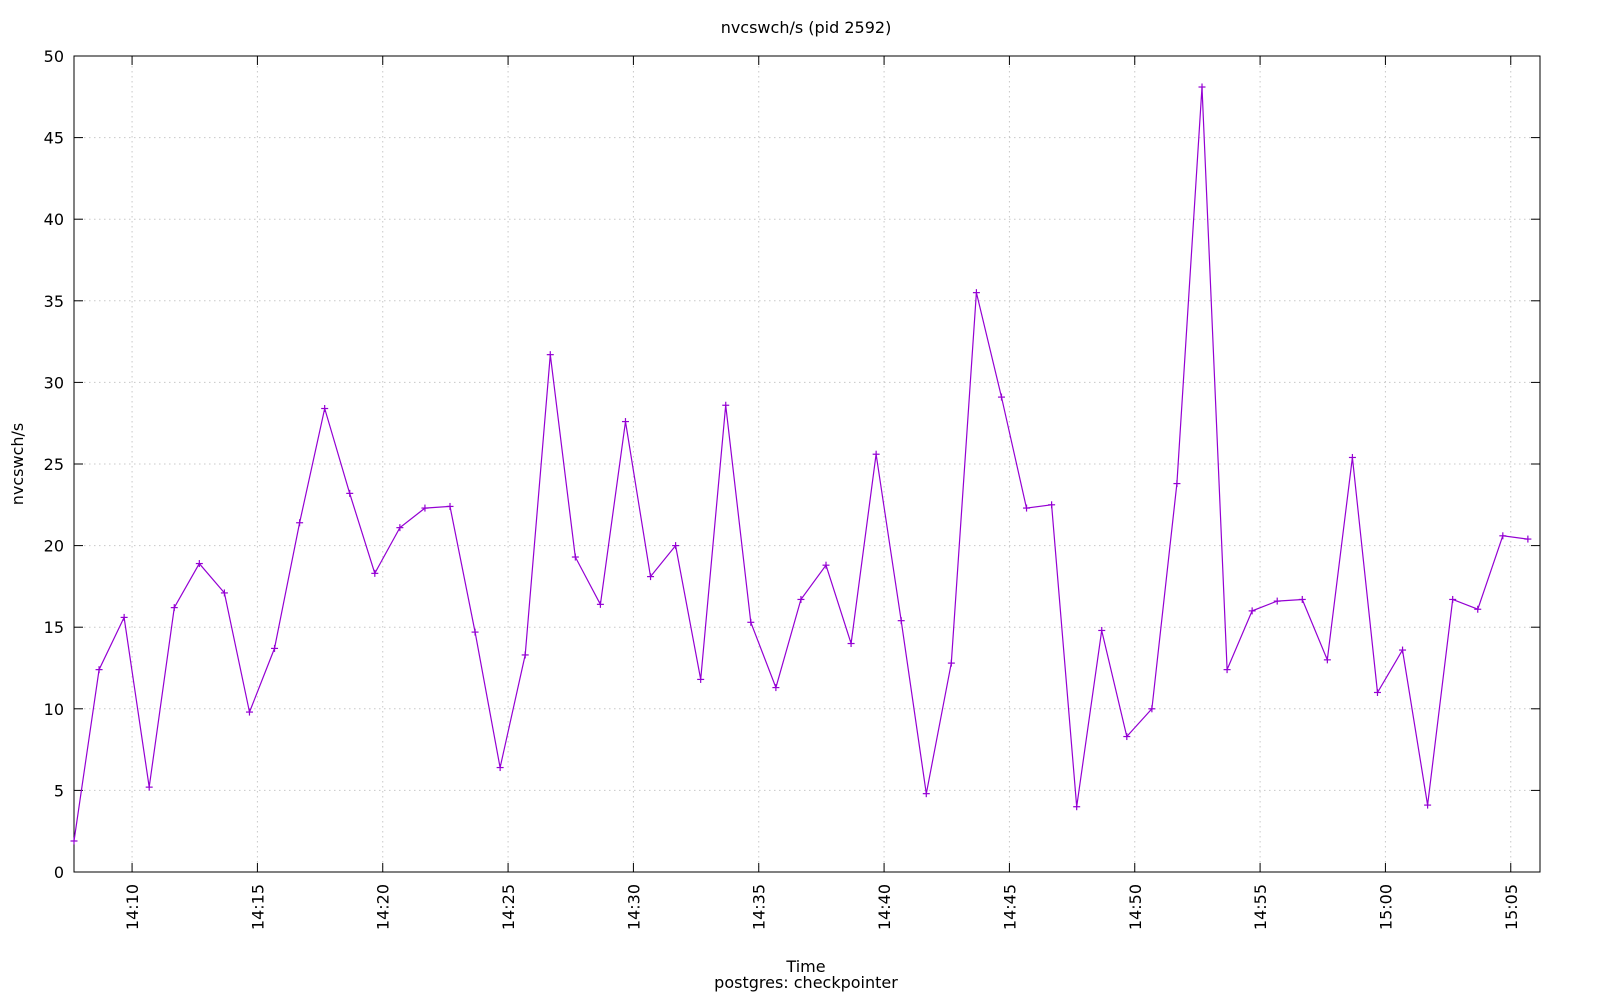  What do you see at coordinates (54, 138) in the screenshot?
I see `y-tick-label: 45` at bounding box center [54, 138].